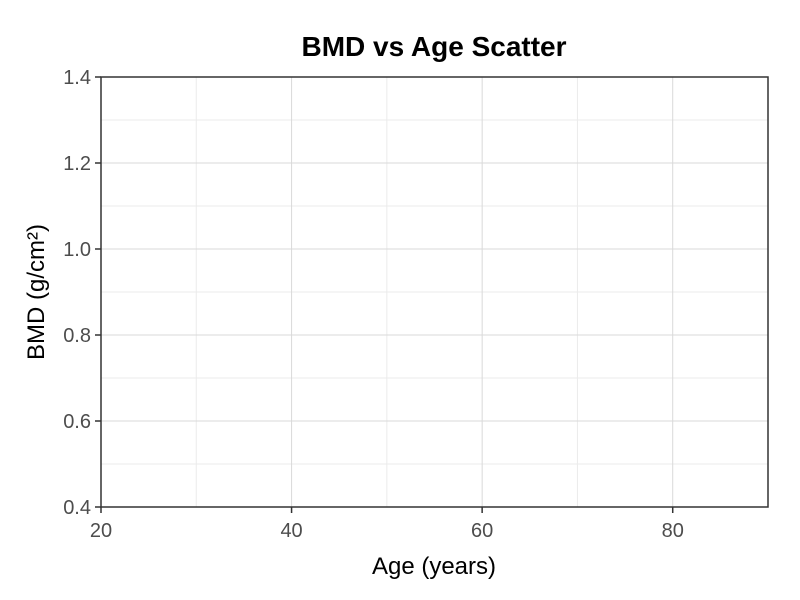  I want to click on y-tick-label: 0.4, so click(77, 508).